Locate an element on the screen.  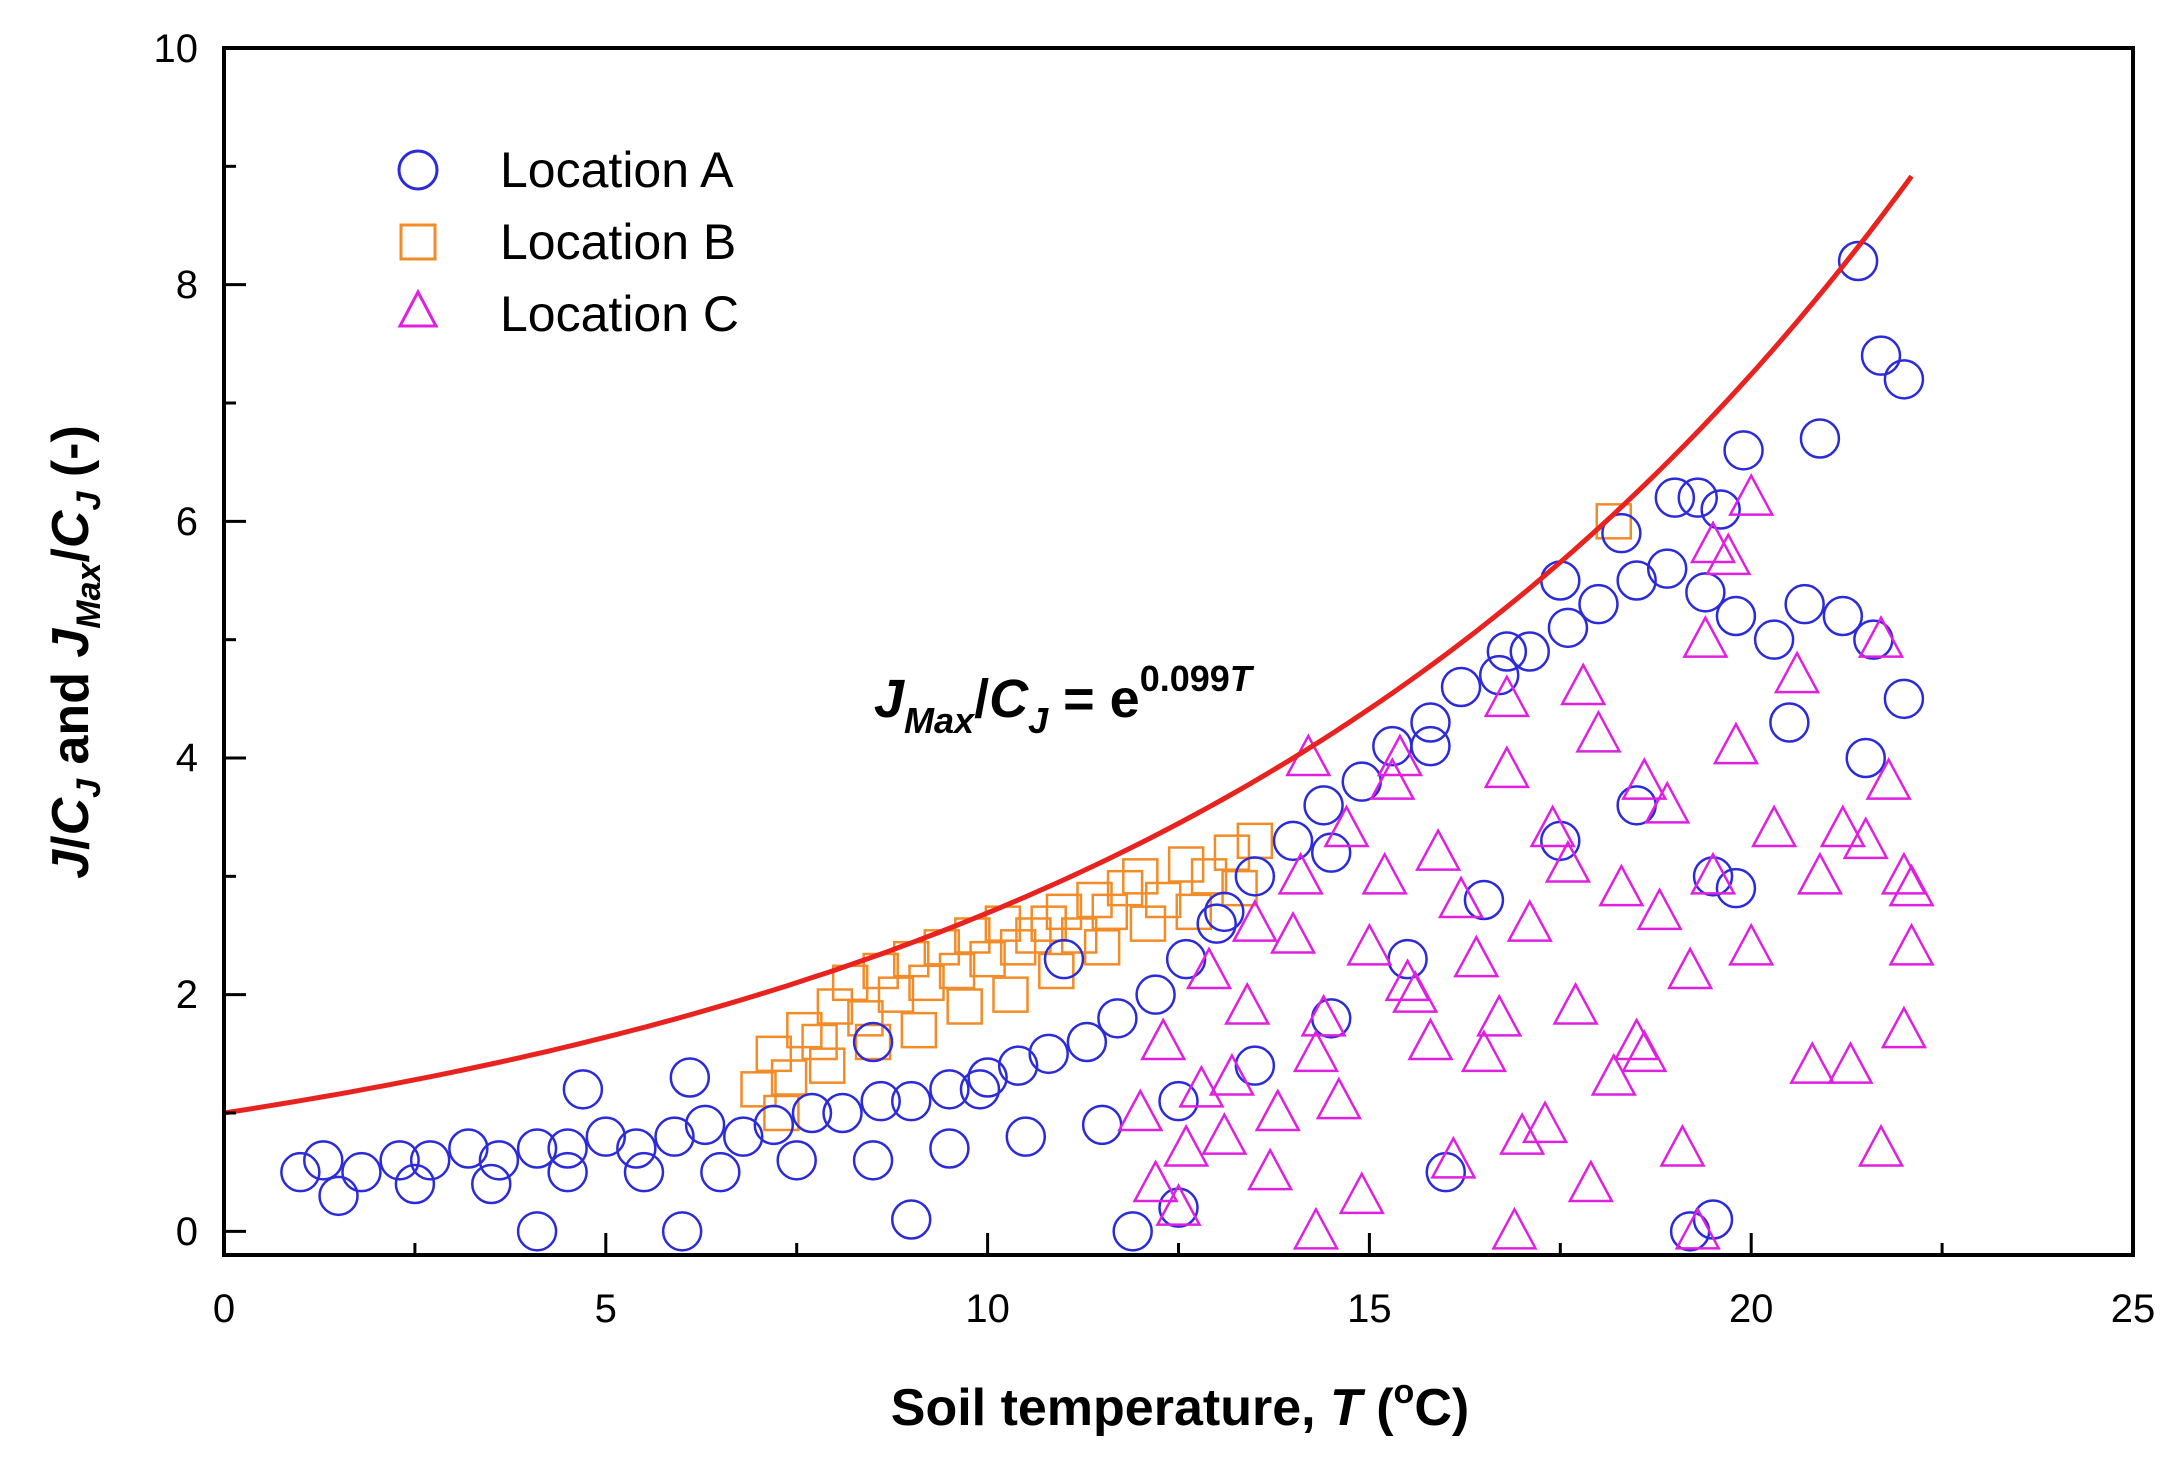
y-tick-label: 10 is located at coordinates (176, 49).